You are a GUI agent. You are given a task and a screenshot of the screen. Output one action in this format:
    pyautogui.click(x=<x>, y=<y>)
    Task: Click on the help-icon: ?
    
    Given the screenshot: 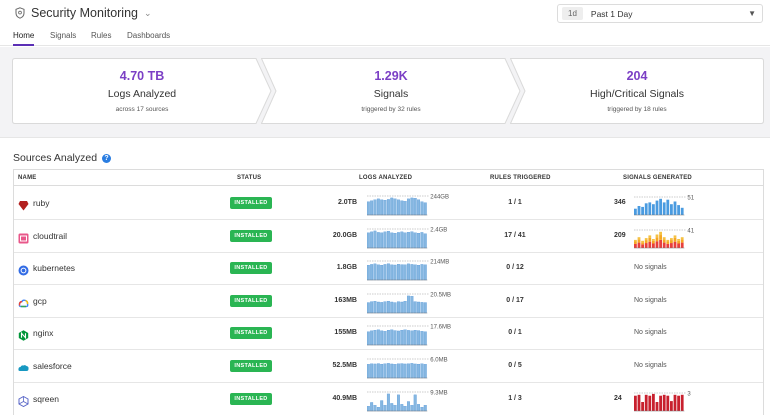 What is the action you would take?
    pyautogui.click(x=107, y=158)
    